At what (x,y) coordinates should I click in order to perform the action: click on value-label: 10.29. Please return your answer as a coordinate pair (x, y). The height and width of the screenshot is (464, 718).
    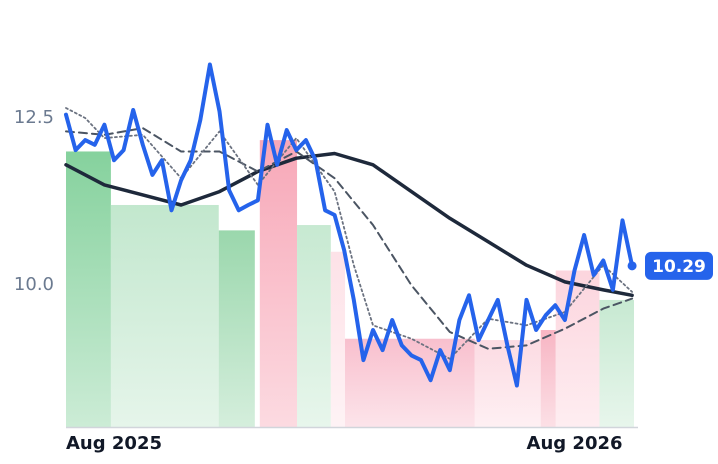
    Looking at the image, I should click on (679, 267).